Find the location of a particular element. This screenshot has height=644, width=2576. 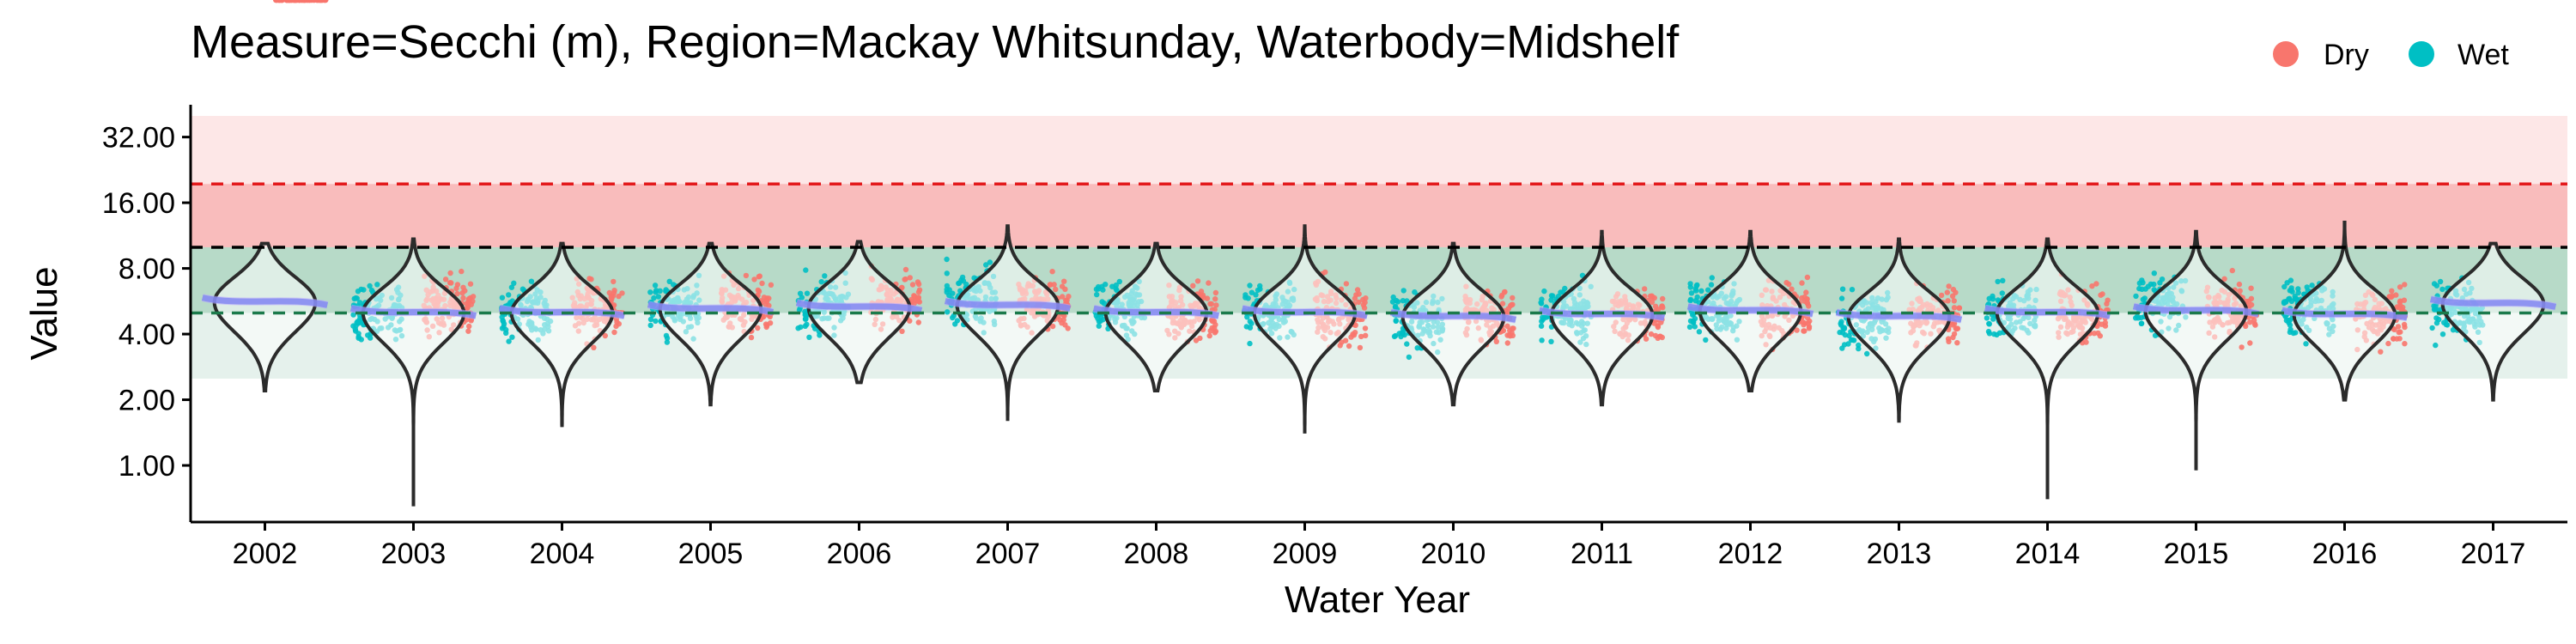

violin-2013 is located at coordinates (1899, 330).